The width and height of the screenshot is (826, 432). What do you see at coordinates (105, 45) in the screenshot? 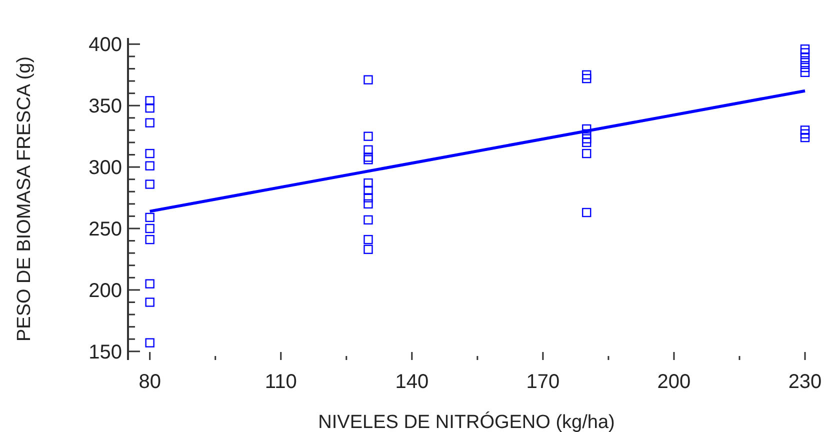
I see `y-tick-label: 400` at bounding box center [105, 45].